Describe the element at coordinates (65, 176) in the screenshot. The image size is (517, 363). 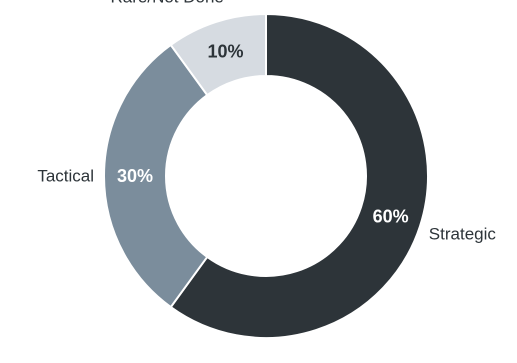
I see `category-label-tactical: Tactical` at that location.